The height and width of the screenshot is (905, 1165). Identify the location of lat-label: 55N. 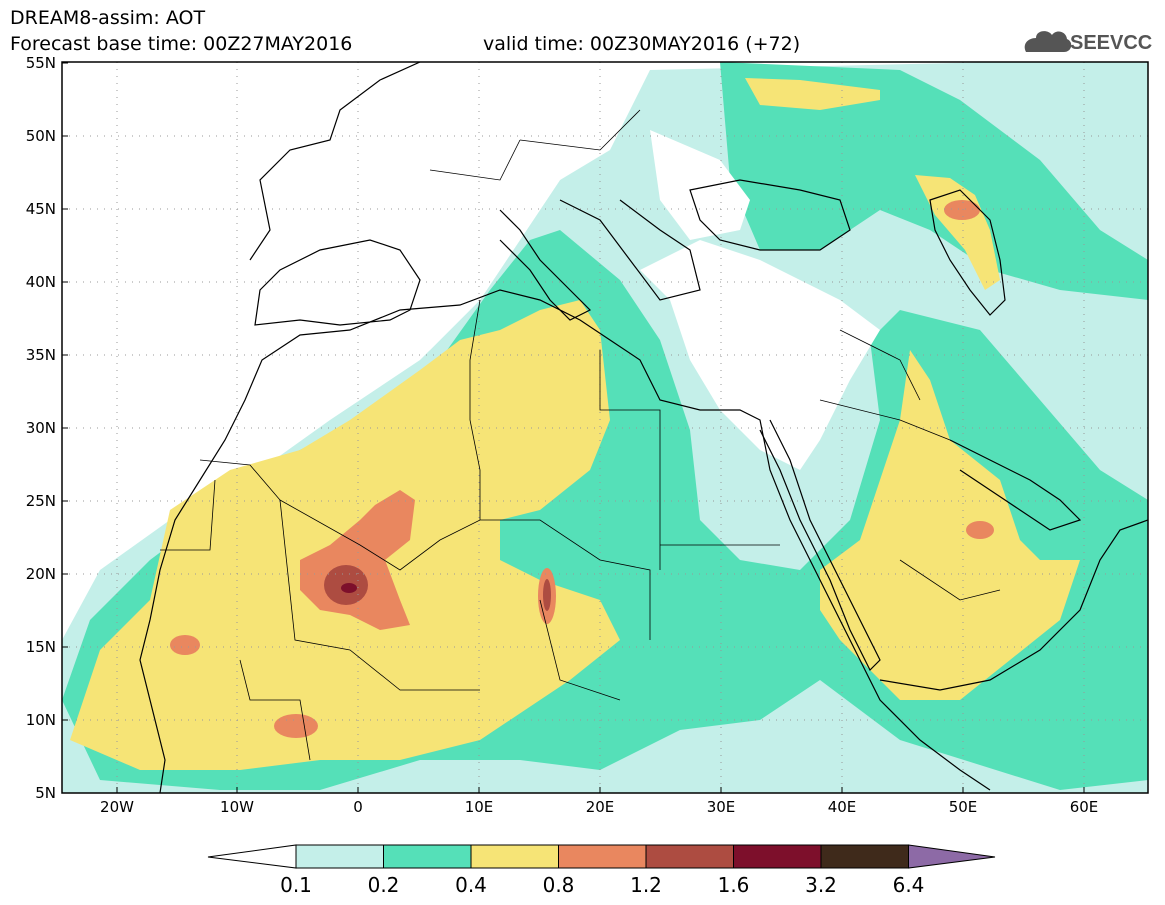
(41, 63).